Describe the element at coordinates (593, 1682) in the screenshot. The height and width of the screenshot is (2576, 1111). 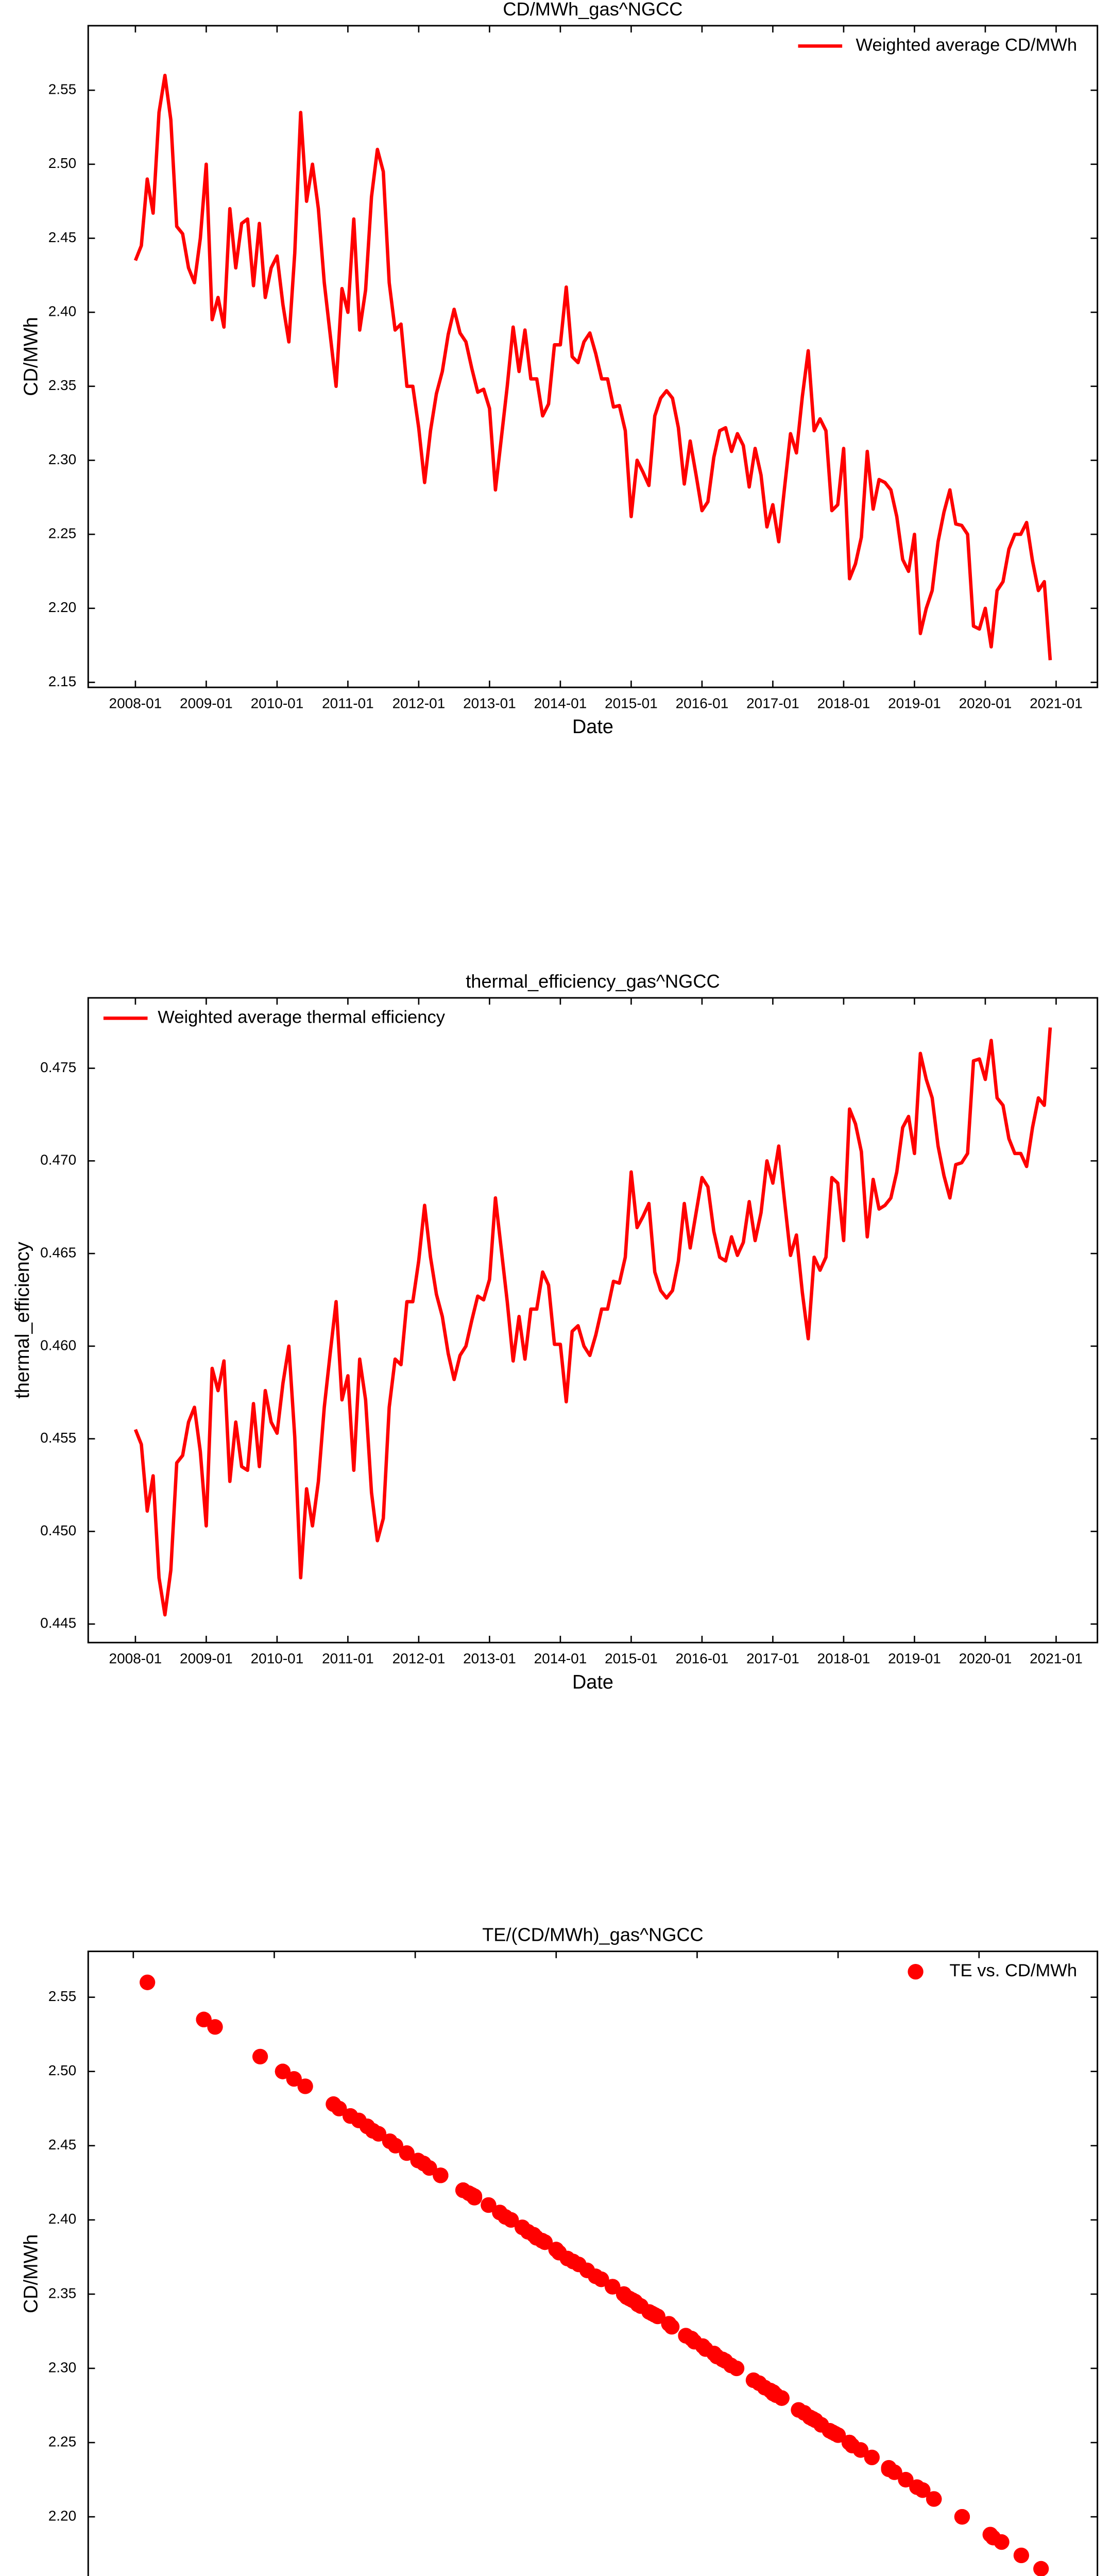
I see `x-axis-label: Date` at that location.